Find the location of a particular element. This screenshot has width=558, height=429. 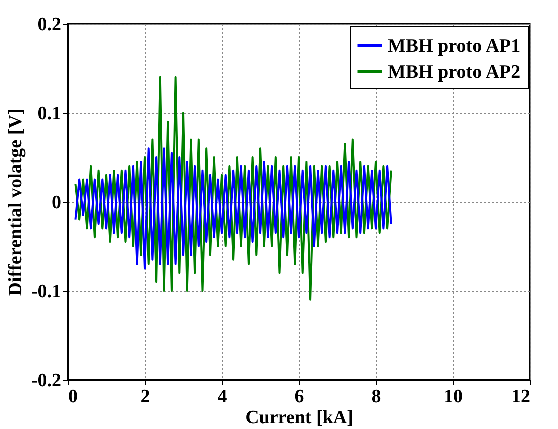

y-tick-label: 0 is located at coordinates (57, 203).